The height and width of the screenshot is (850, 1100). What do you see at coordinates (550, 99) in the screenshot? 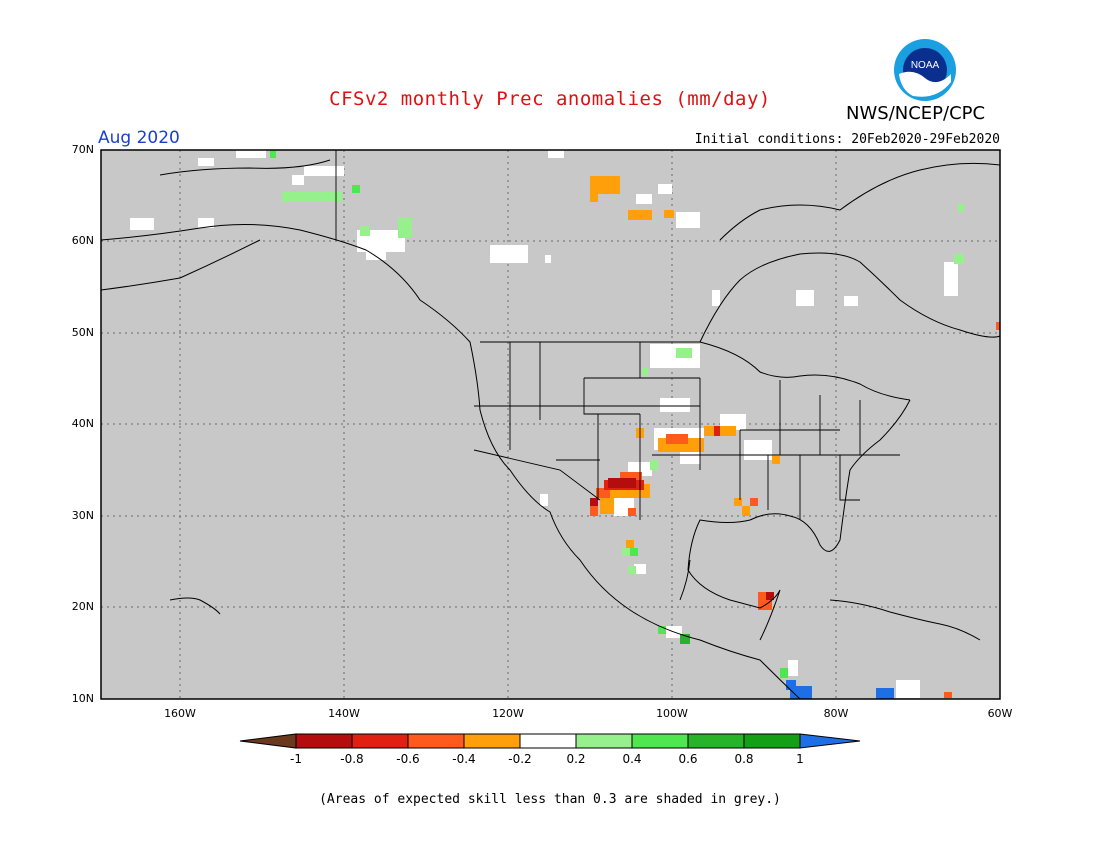
I see `map-title: CFSv2 monthly Prec anomalies (mm/day)` at bounding box center [550, 99].